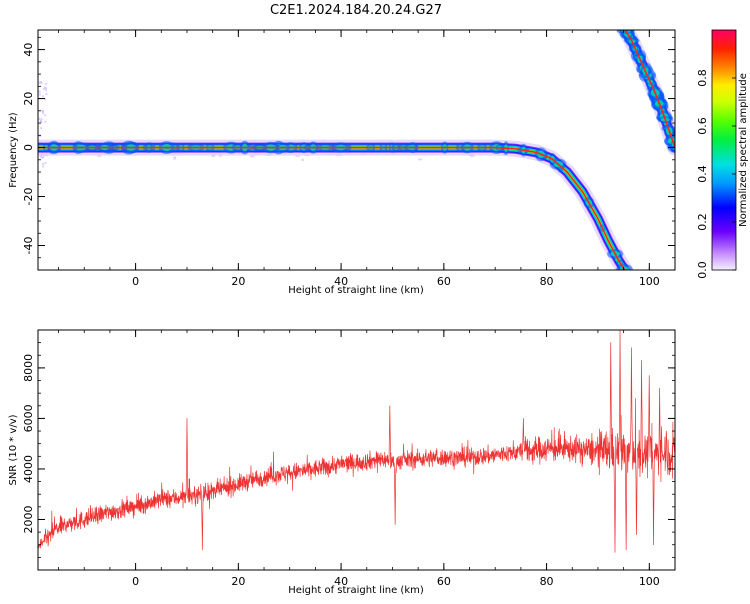  What do you see at coordinates (702, 174) in the screenshot?
I see `colorbar-tick-label: 0.4` at bounding box center [702, 174].